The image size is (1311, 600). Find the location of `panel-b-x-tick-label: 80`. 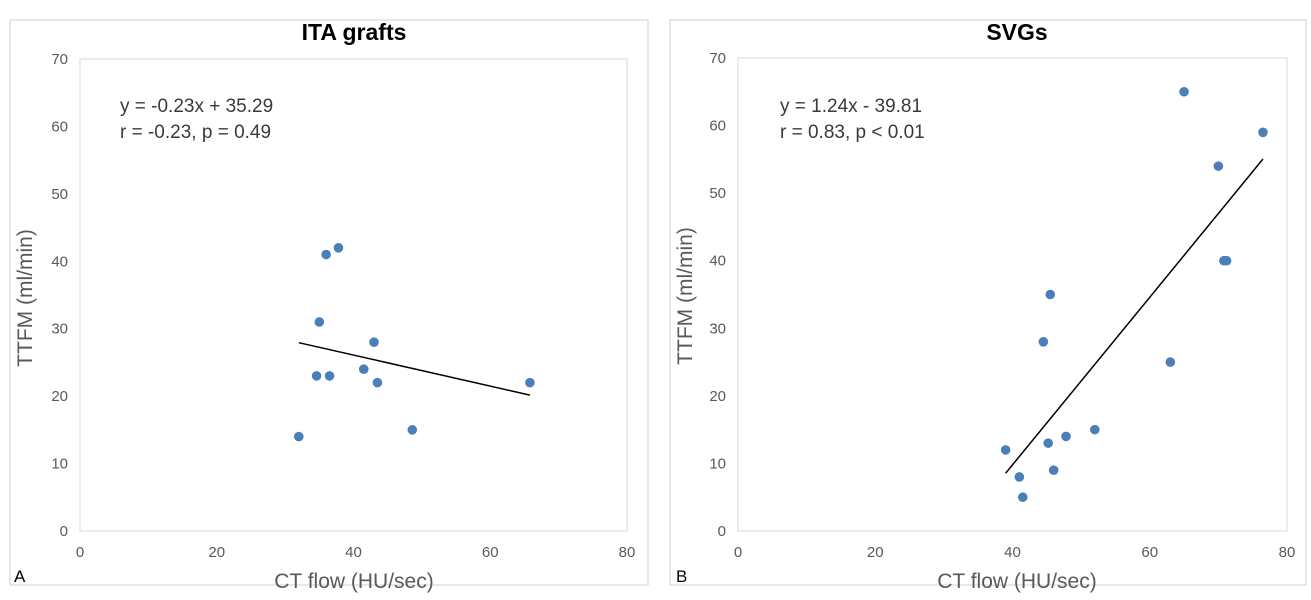

panel-b-x-tick-label: 80 is located at coordinates (1287, 552).